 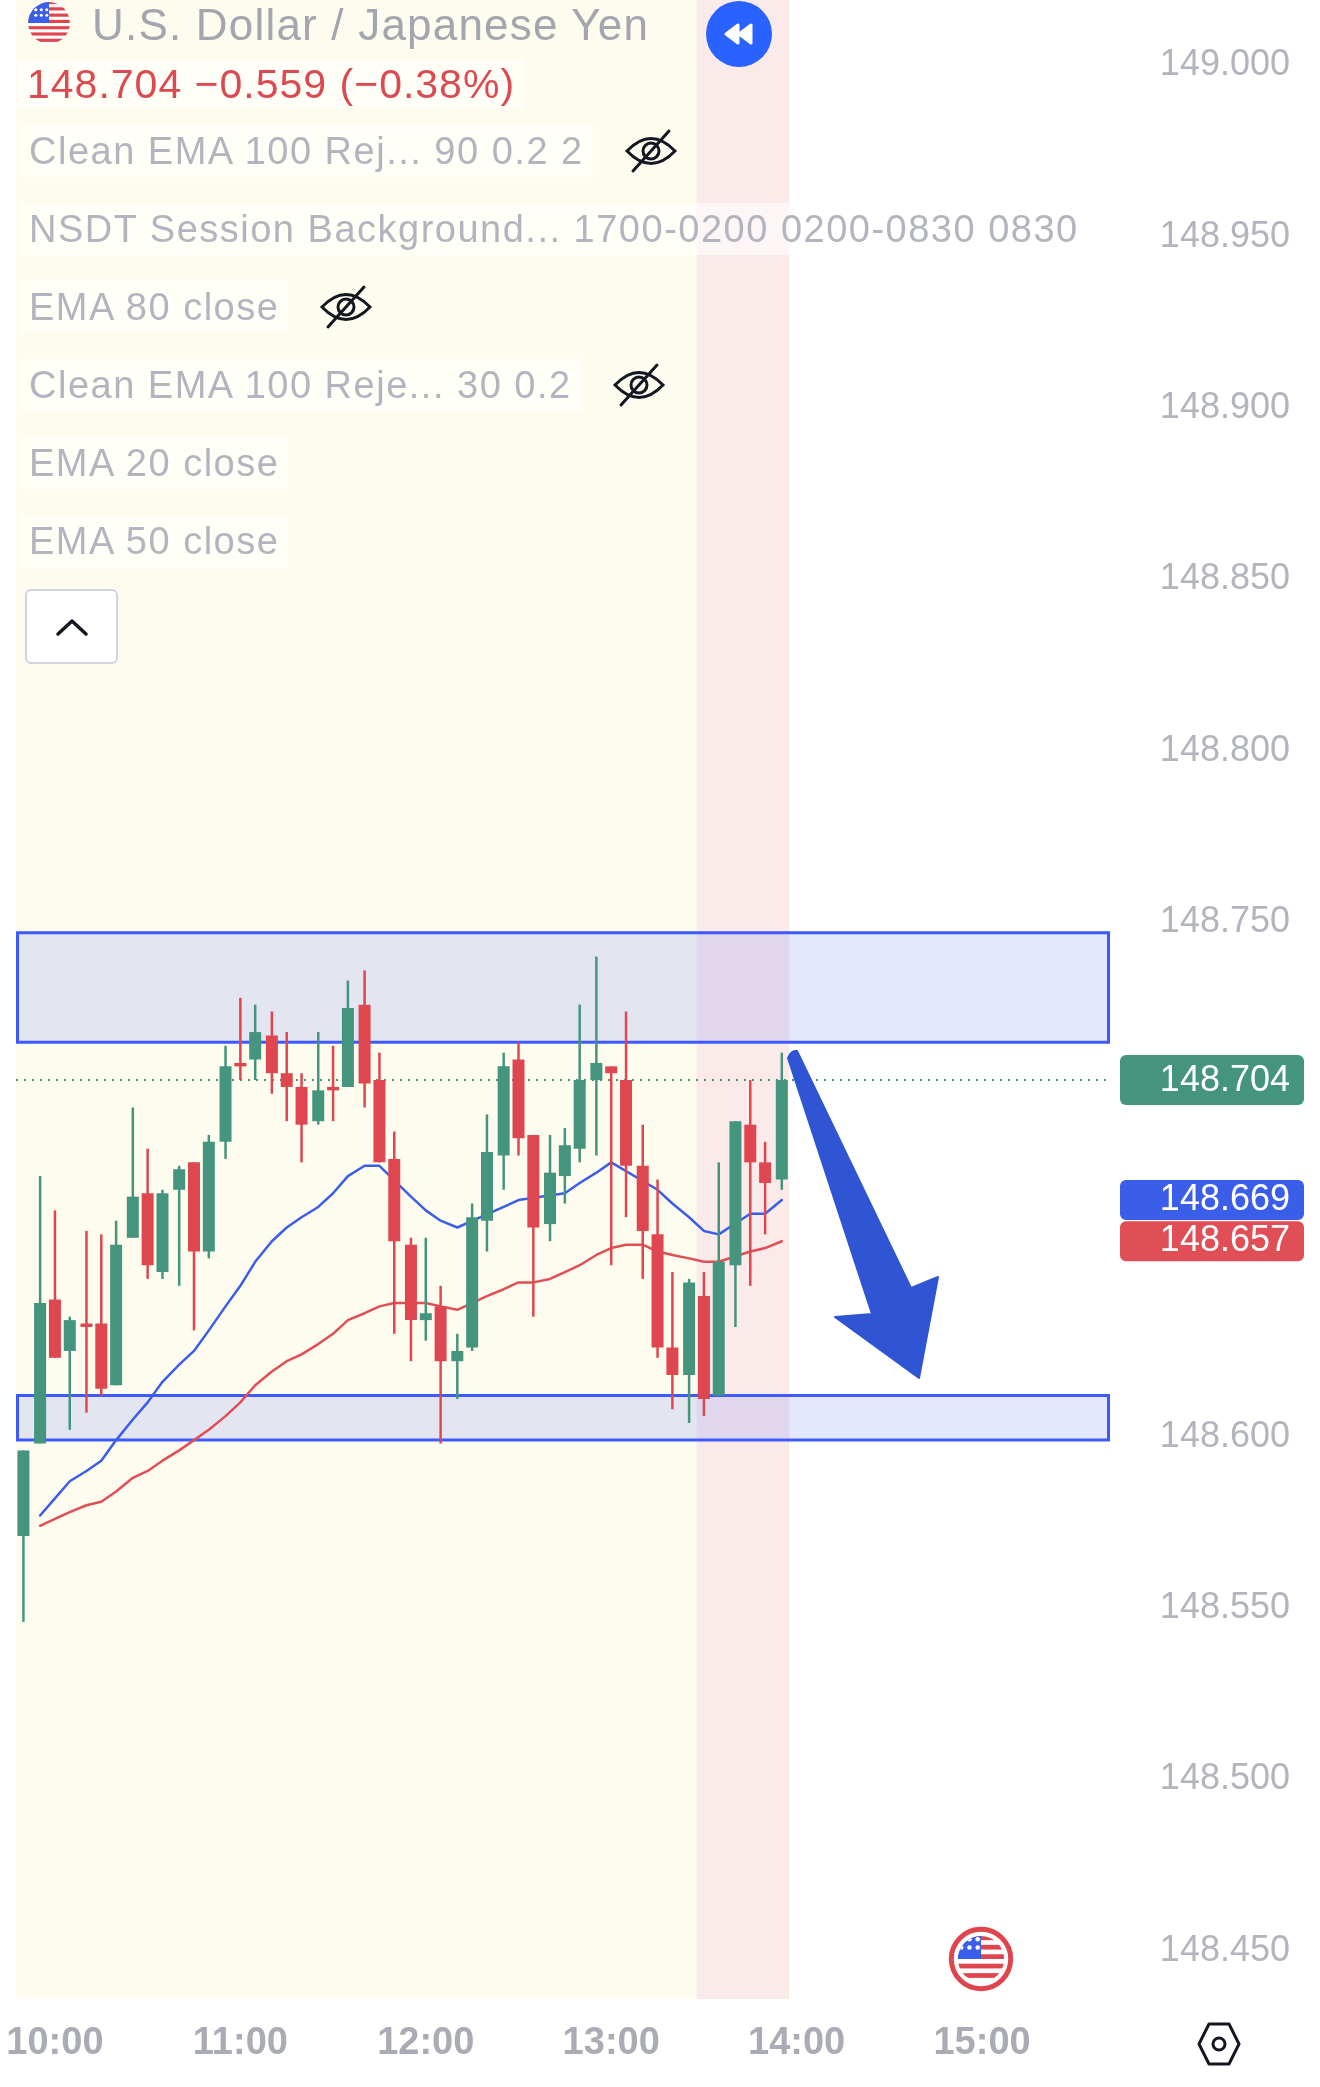 What do you see at coordinates (1224, 748) in the screenshot?
I see `y-tick-label: 148.800` at bounding box center [1224, 748].